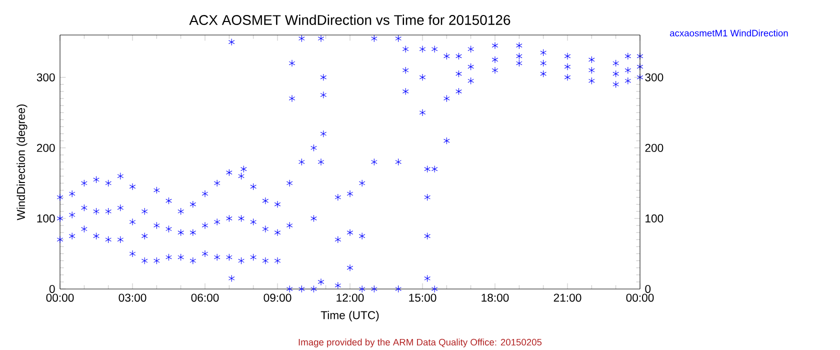 The height and width of the screenshot is (350, 840). I want to click on x-tick-label: 12:00, so click(350, 298).